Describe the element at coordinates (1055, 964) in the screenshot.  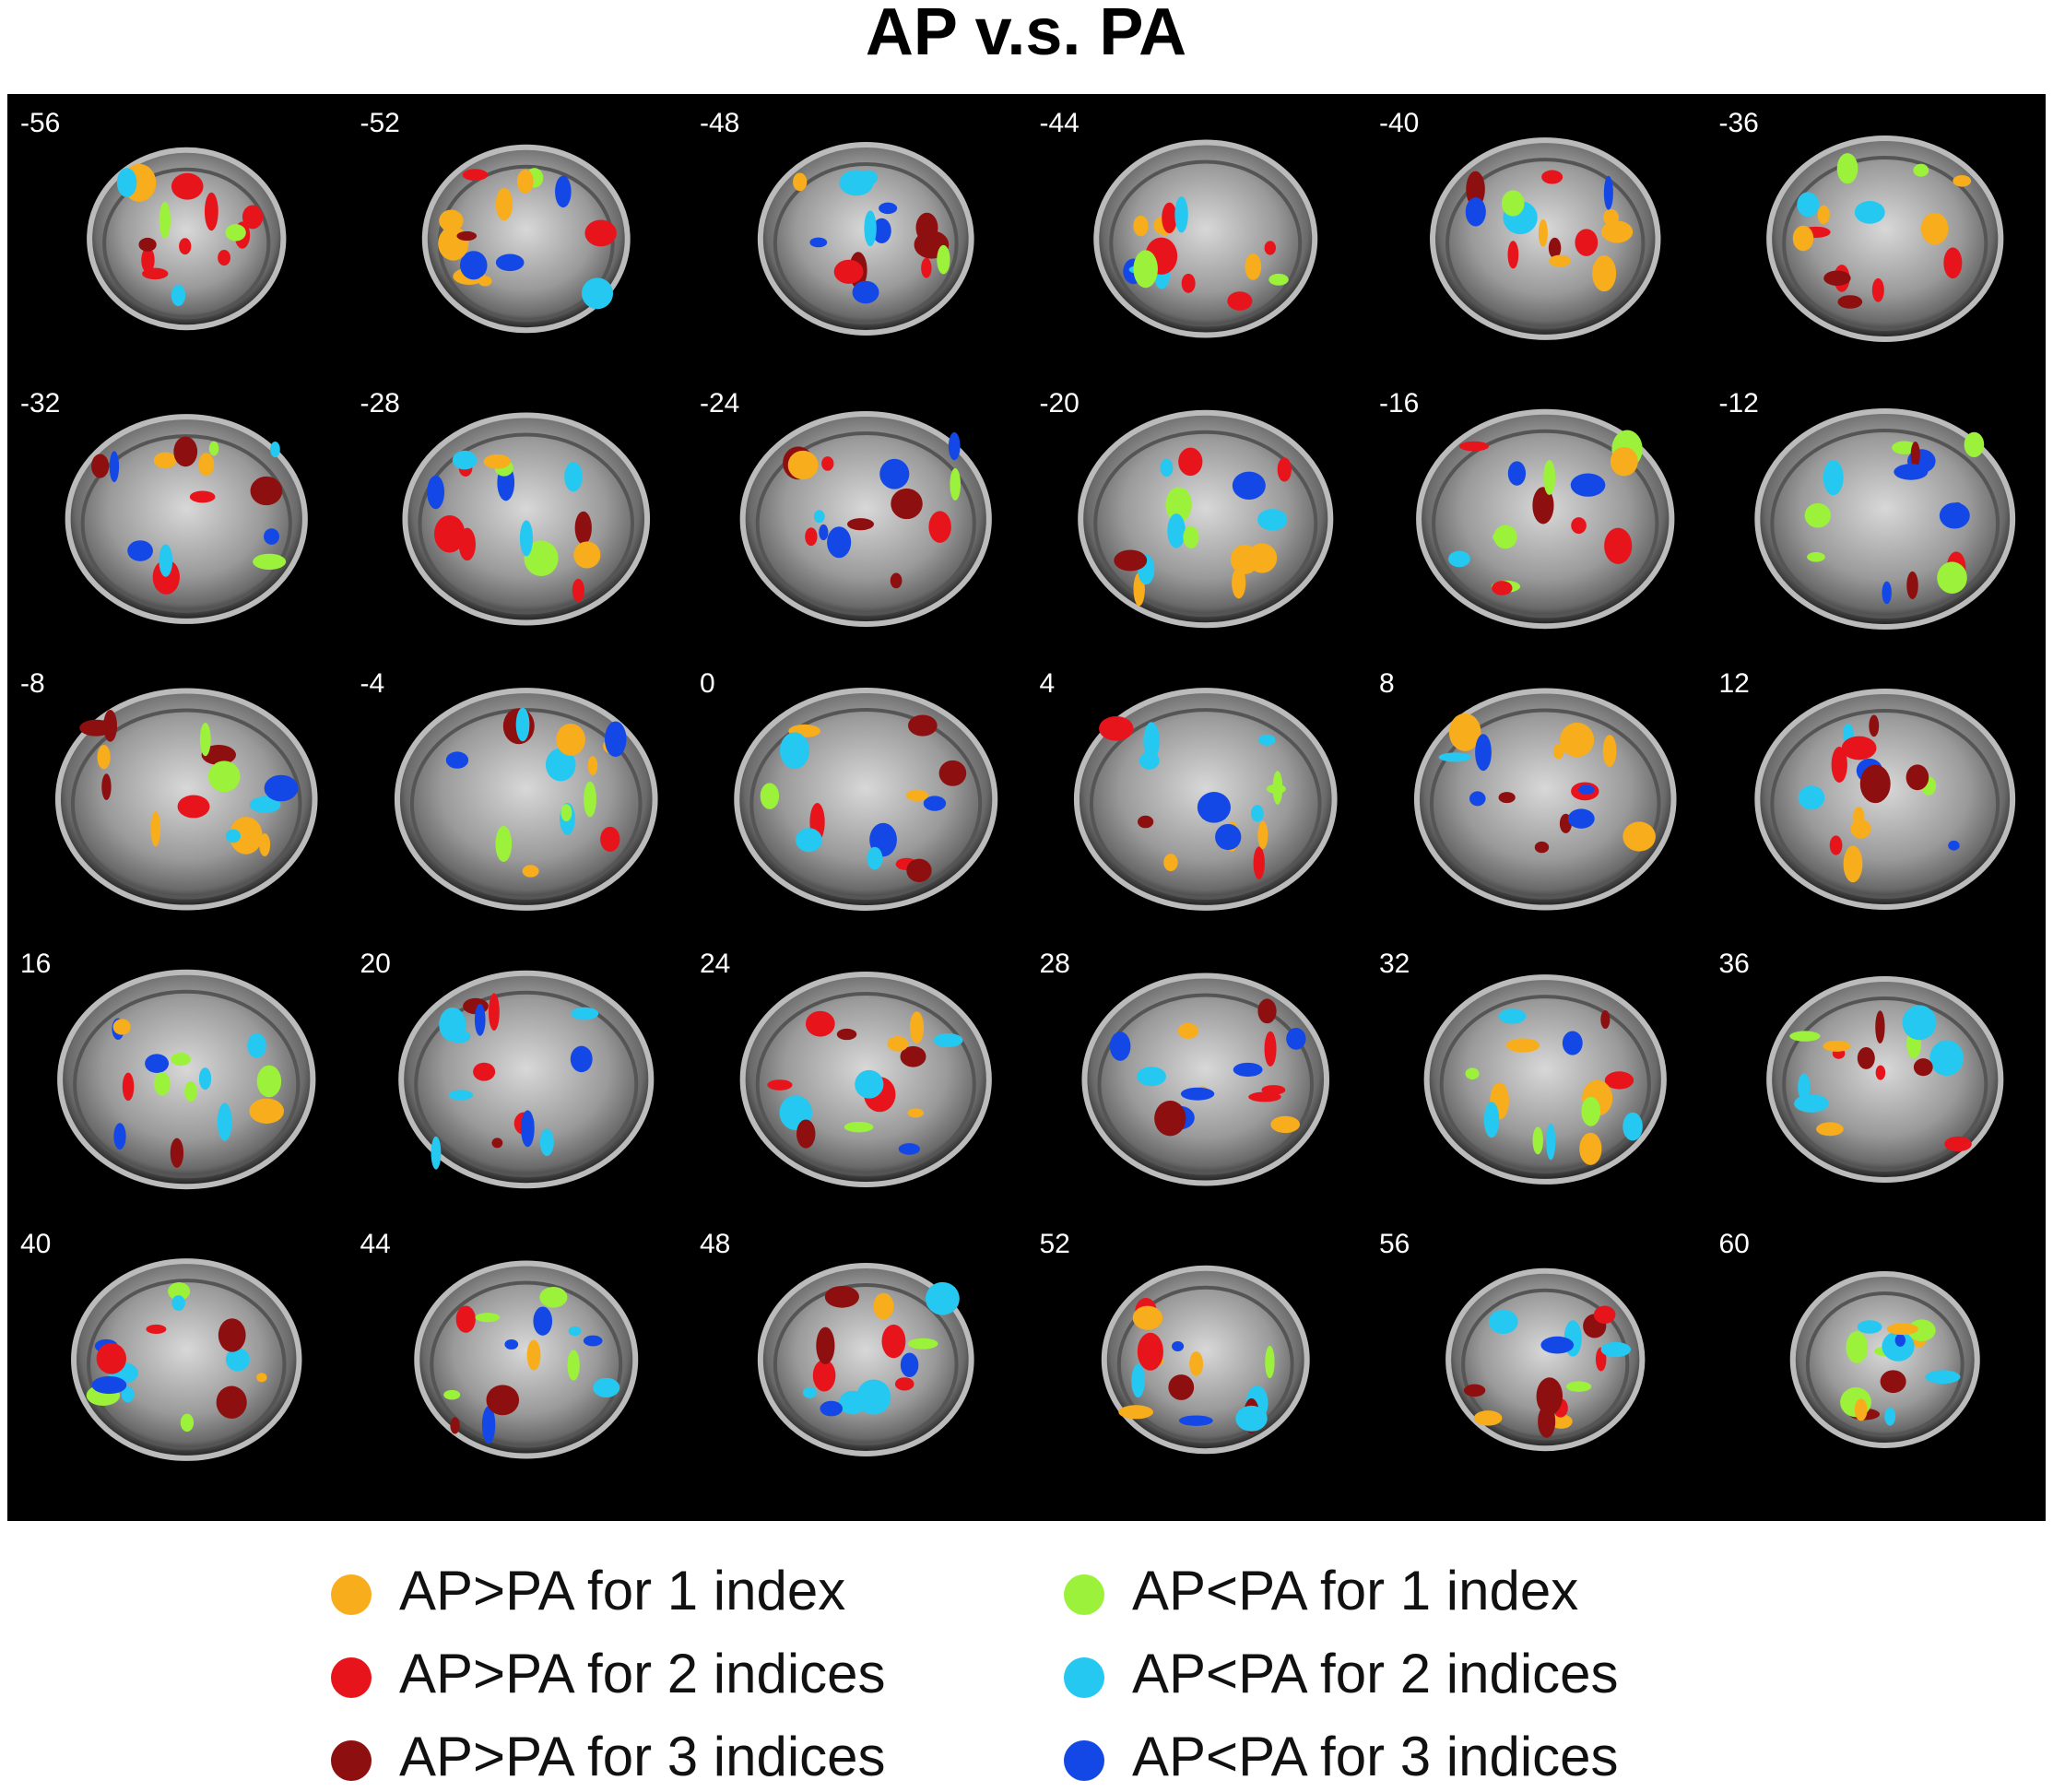
I see `slice-label: 28` at that location.